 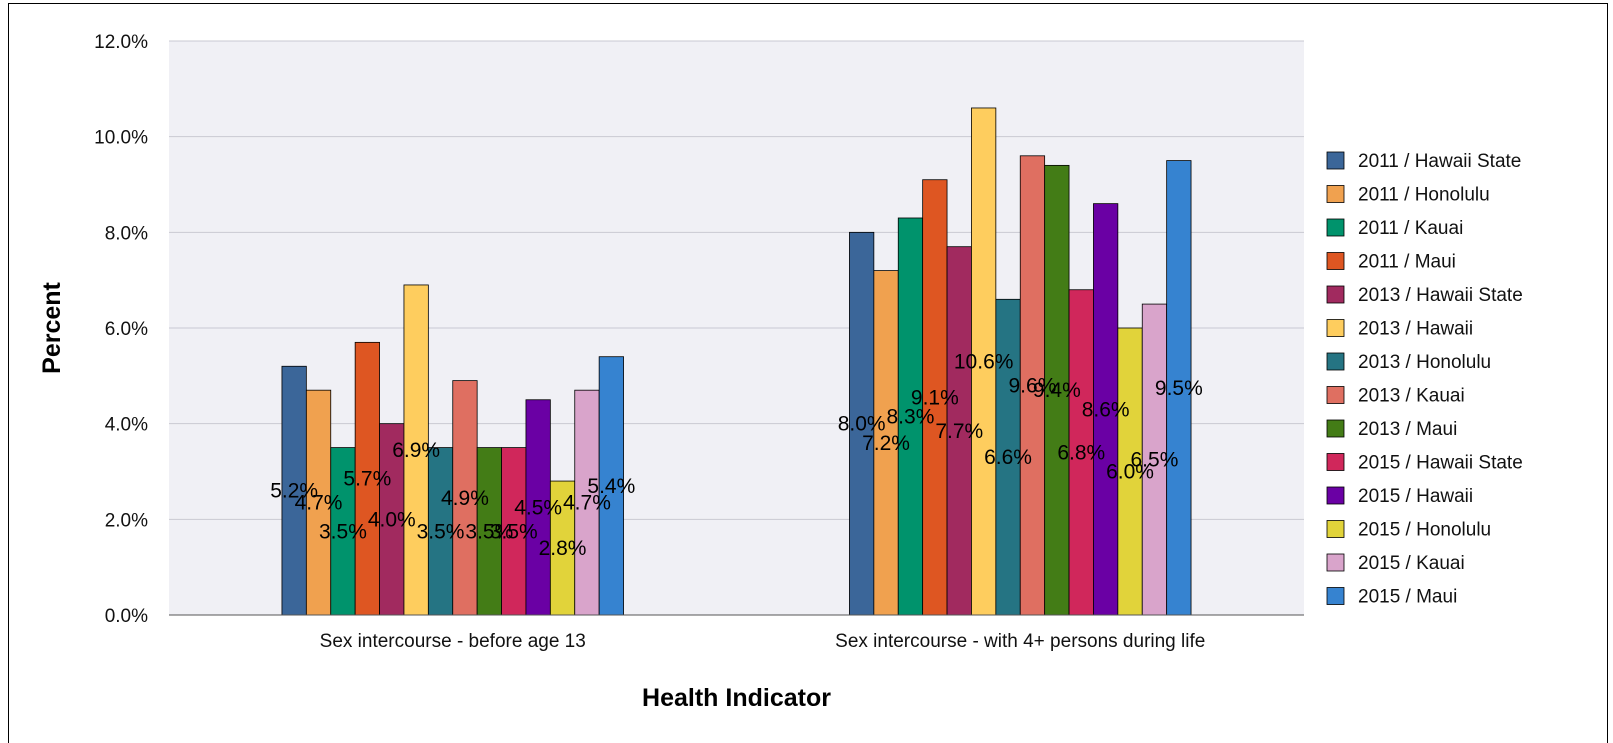 I want to click on data-label: 6.6%, so click(x=1008, y=457).